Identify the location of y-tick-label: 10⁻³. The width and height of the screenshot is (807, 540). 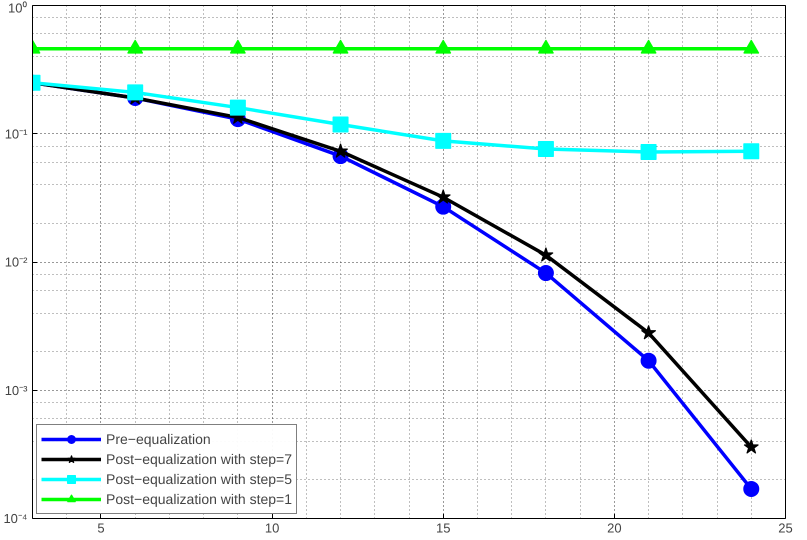
(16, 390).